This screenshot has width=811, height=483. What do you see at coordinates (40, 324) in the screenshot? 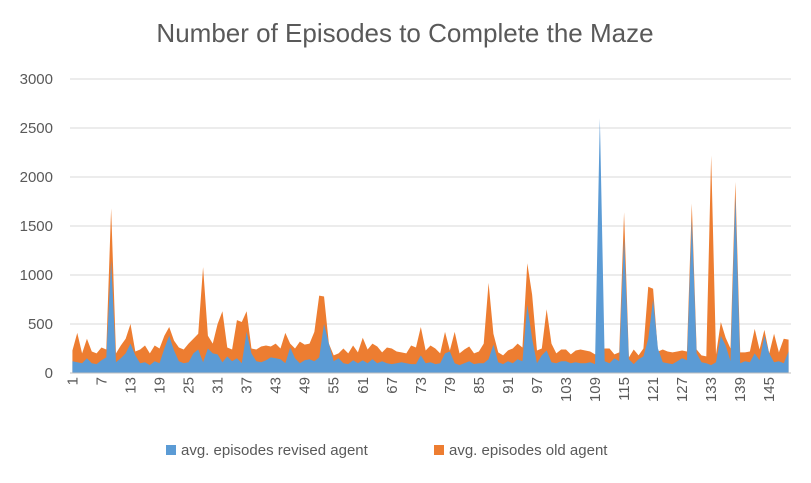
I see `y-tick-label: 500` at bounding box center [40, 324].